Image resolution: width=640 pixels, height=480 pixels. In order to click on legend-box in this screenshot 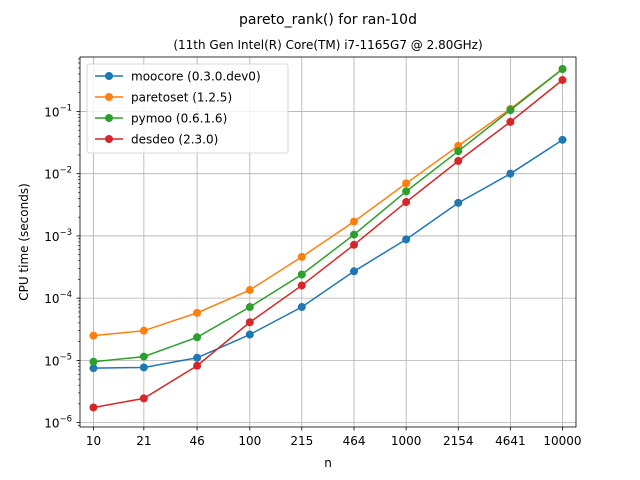, I will do `click(187, 108)`.